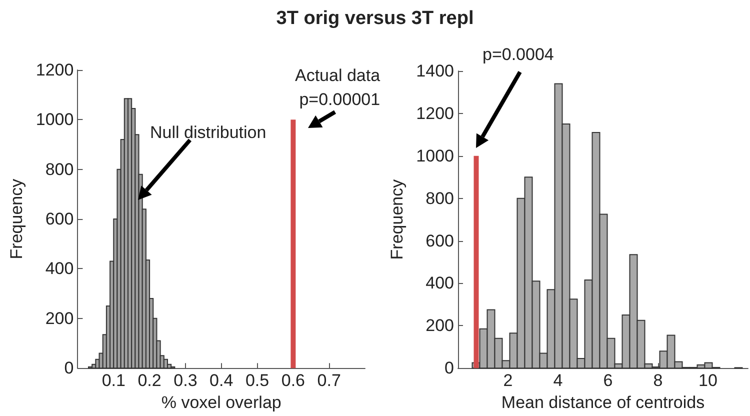  What do you see at coordinates (221, 402) in the screenshot?
I see `x-axis-title: % voxel overlap` at bounding box center [221, 402].